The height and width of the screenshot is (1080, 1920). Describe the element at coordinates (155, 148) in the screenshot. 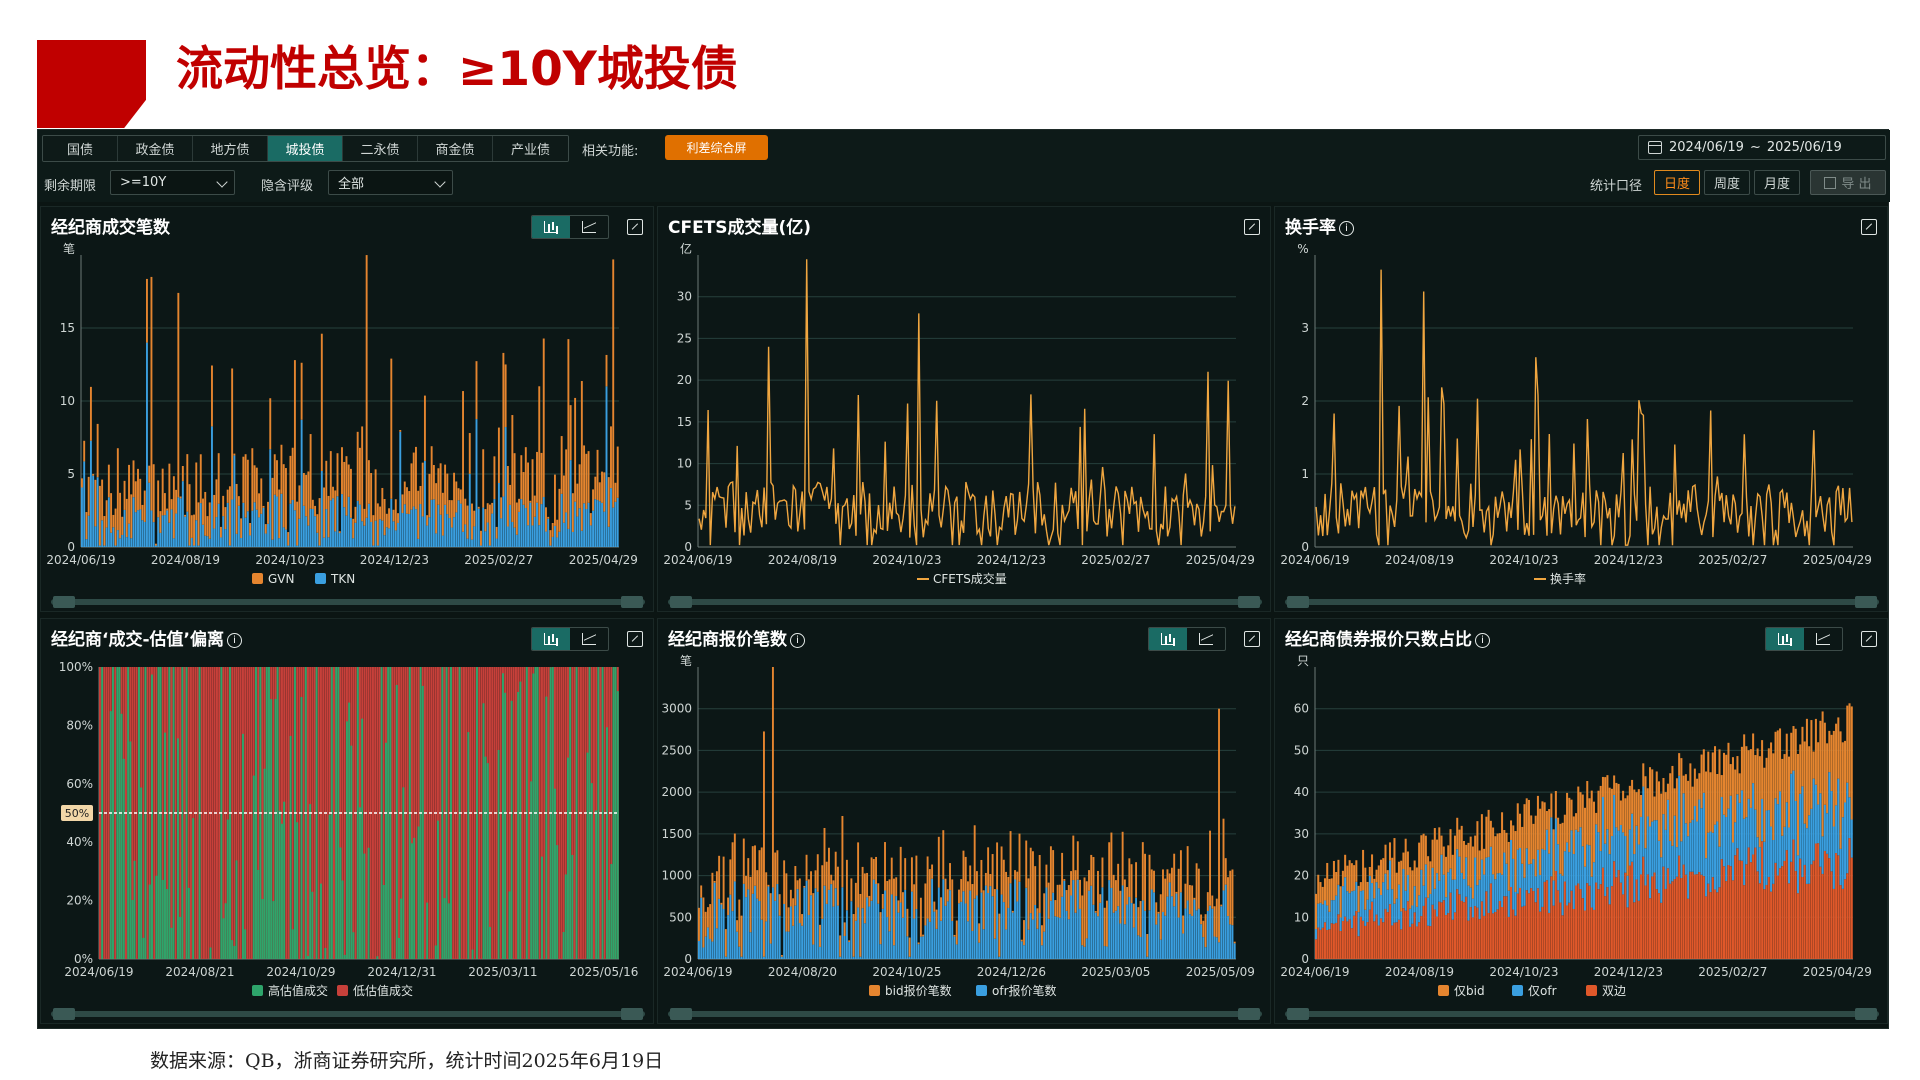

I see `tab-policy-bank: 政金债` at that location.